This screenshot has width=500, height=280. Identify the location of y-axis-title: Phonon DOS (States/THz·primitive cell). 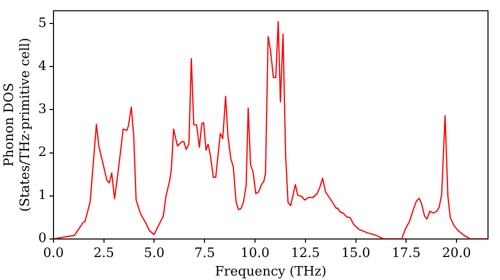
(17, 125).